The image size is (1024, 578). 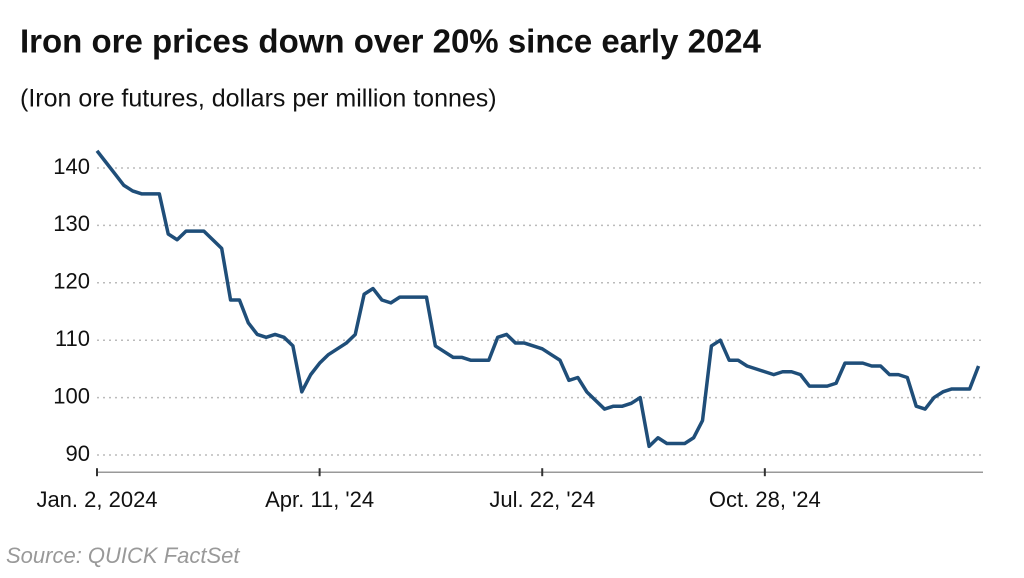 What do you see at coordinates (765, 499) in the screenshot?
I see `x-tick-label: Oct. 28, '24` at bounding box center [765, 499].